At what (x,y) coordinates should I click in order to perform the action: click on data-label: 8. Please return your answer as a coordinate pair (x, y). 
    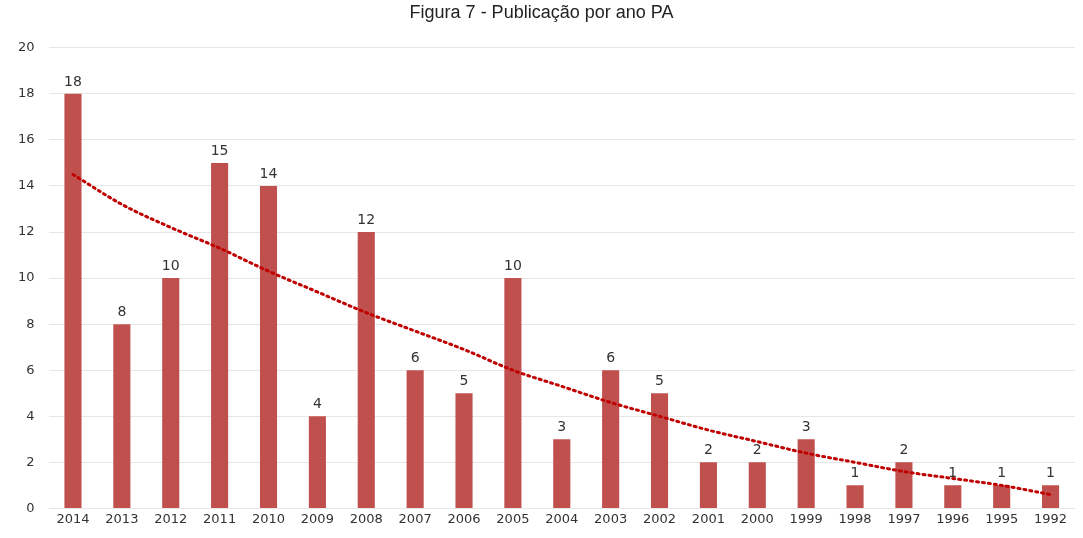
    Looking at the image, I should click on (122, 310).